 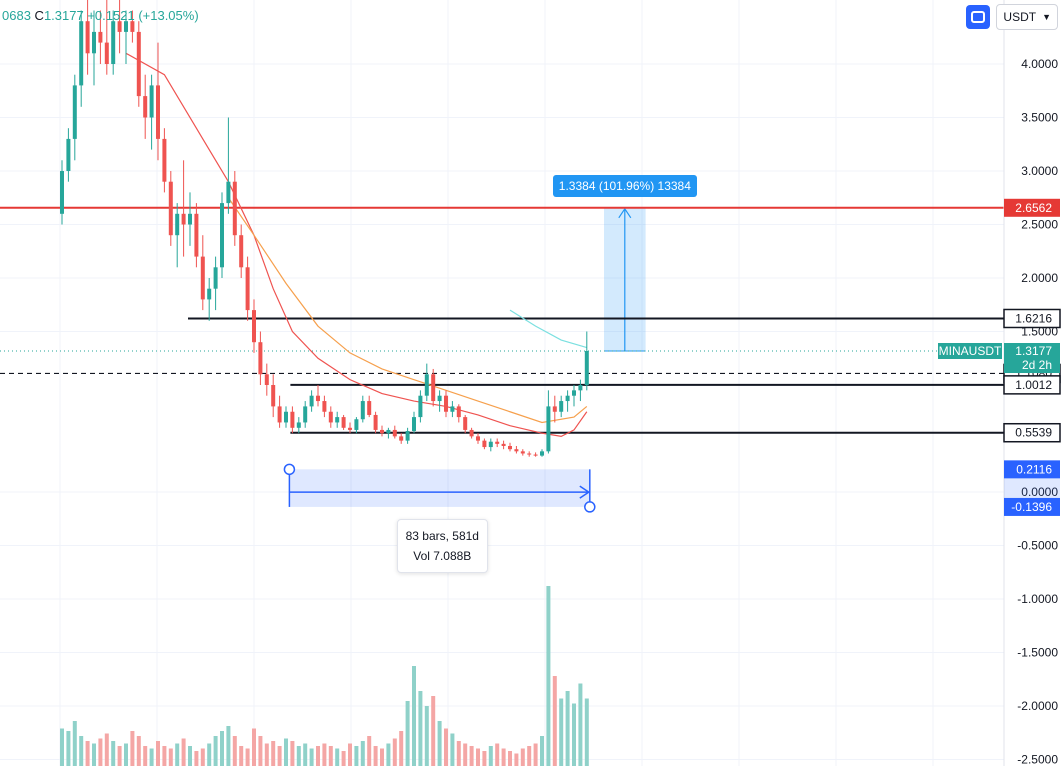 I want to click on tag-1.0012: 1.0012, so click(x=1033, y=385).